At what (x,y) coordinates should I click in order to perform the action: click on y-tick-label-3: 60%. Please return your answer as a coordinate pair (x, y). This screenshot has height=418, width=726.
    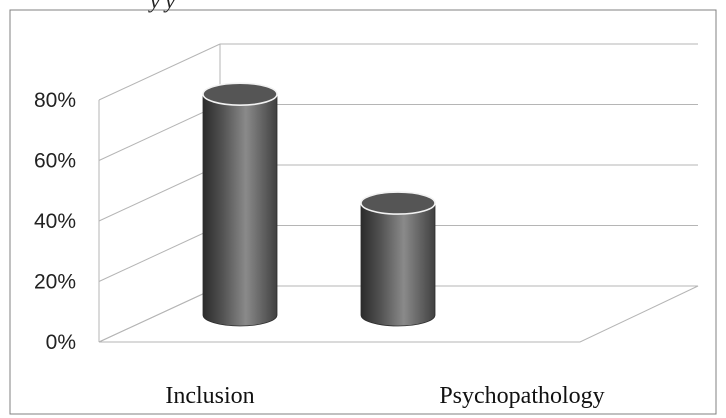
    Looking at the image, I should click on (55, 161).